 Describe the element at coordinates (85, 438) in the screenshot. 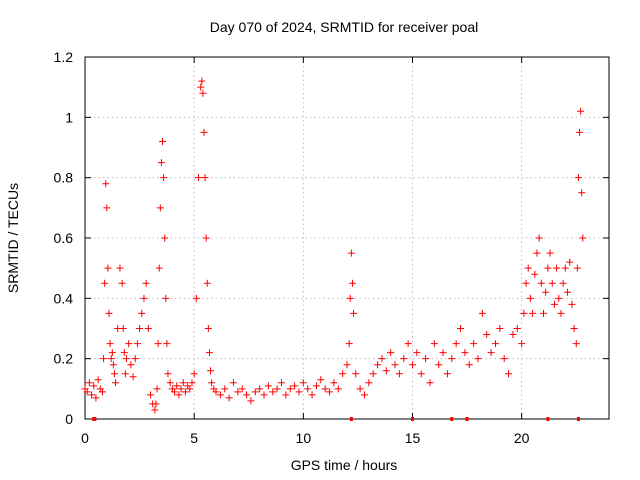

I see `x-tick-label: 0` at that location.